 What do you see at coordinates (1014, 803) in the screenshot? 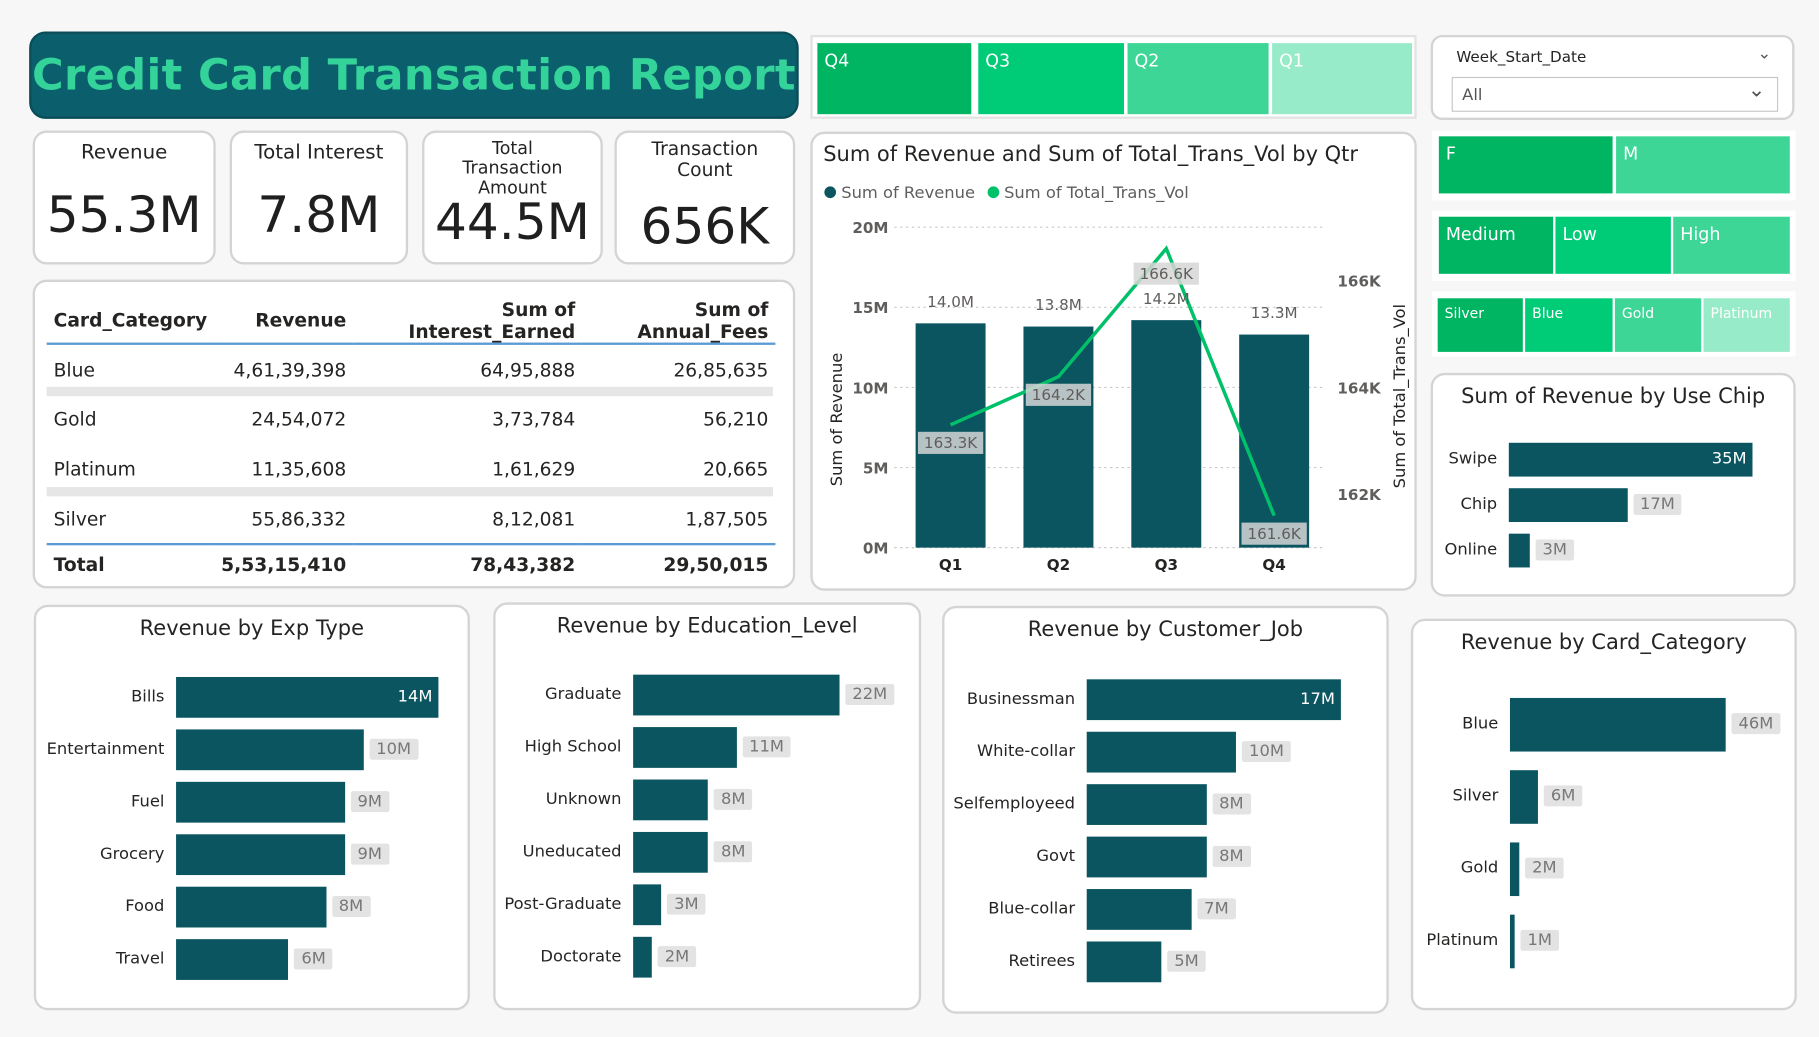
I see `category-label: Selfemployeed` at bounding box center [1014, 803].